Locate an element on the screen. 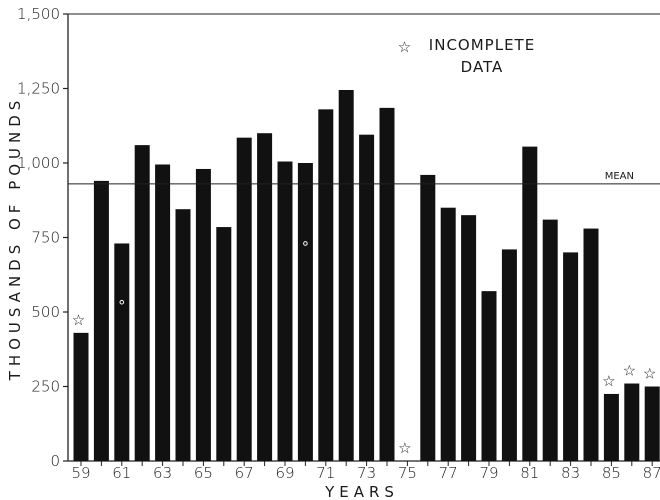 The width and height of the screenshot is (660, 500). y-tick-label: 250 is located at coordinates (45, 387).